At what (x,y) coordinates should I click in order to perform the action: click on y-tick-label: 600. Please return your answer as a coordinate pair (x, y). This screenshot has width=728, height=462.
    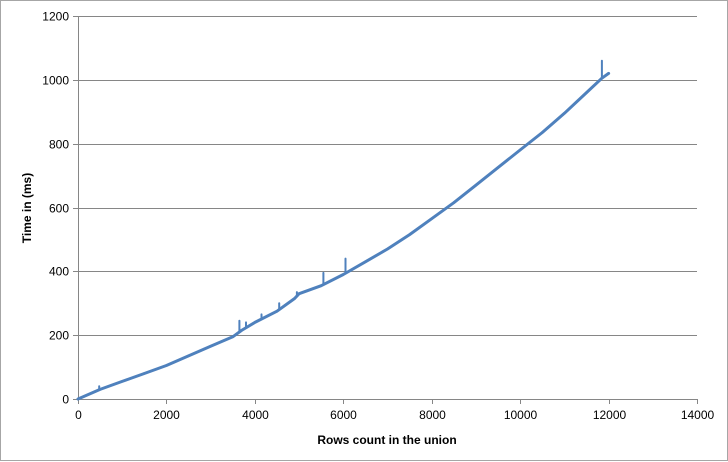
    Looking at the image, I should click on (59, 209).